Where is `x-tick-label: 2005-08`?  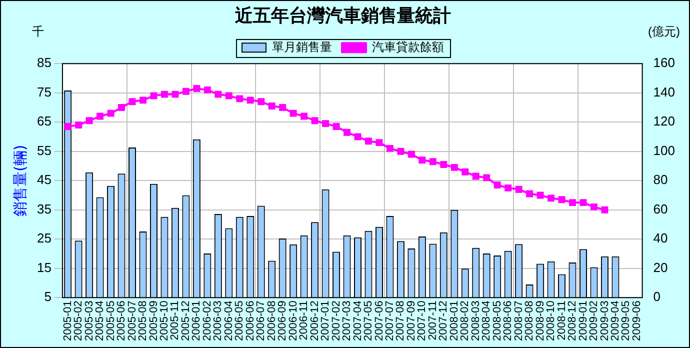
x-tick-label: 2005-08 is located at coordinates (143, 321).